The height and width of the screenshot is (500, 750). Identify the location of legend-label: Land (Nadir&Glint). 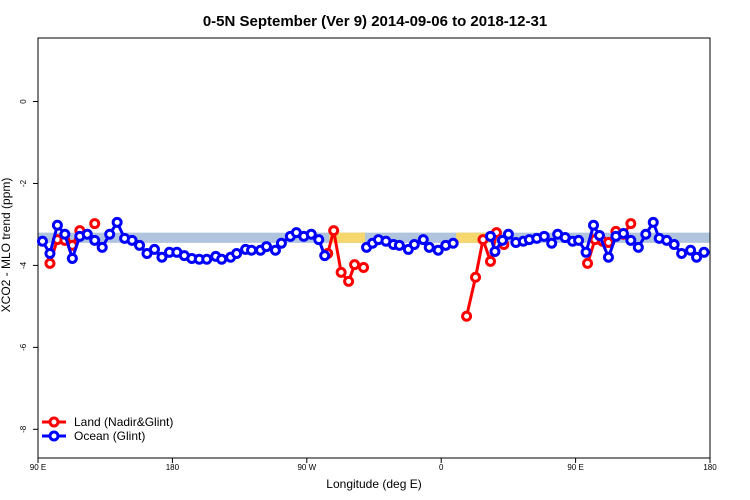
(123, 422).